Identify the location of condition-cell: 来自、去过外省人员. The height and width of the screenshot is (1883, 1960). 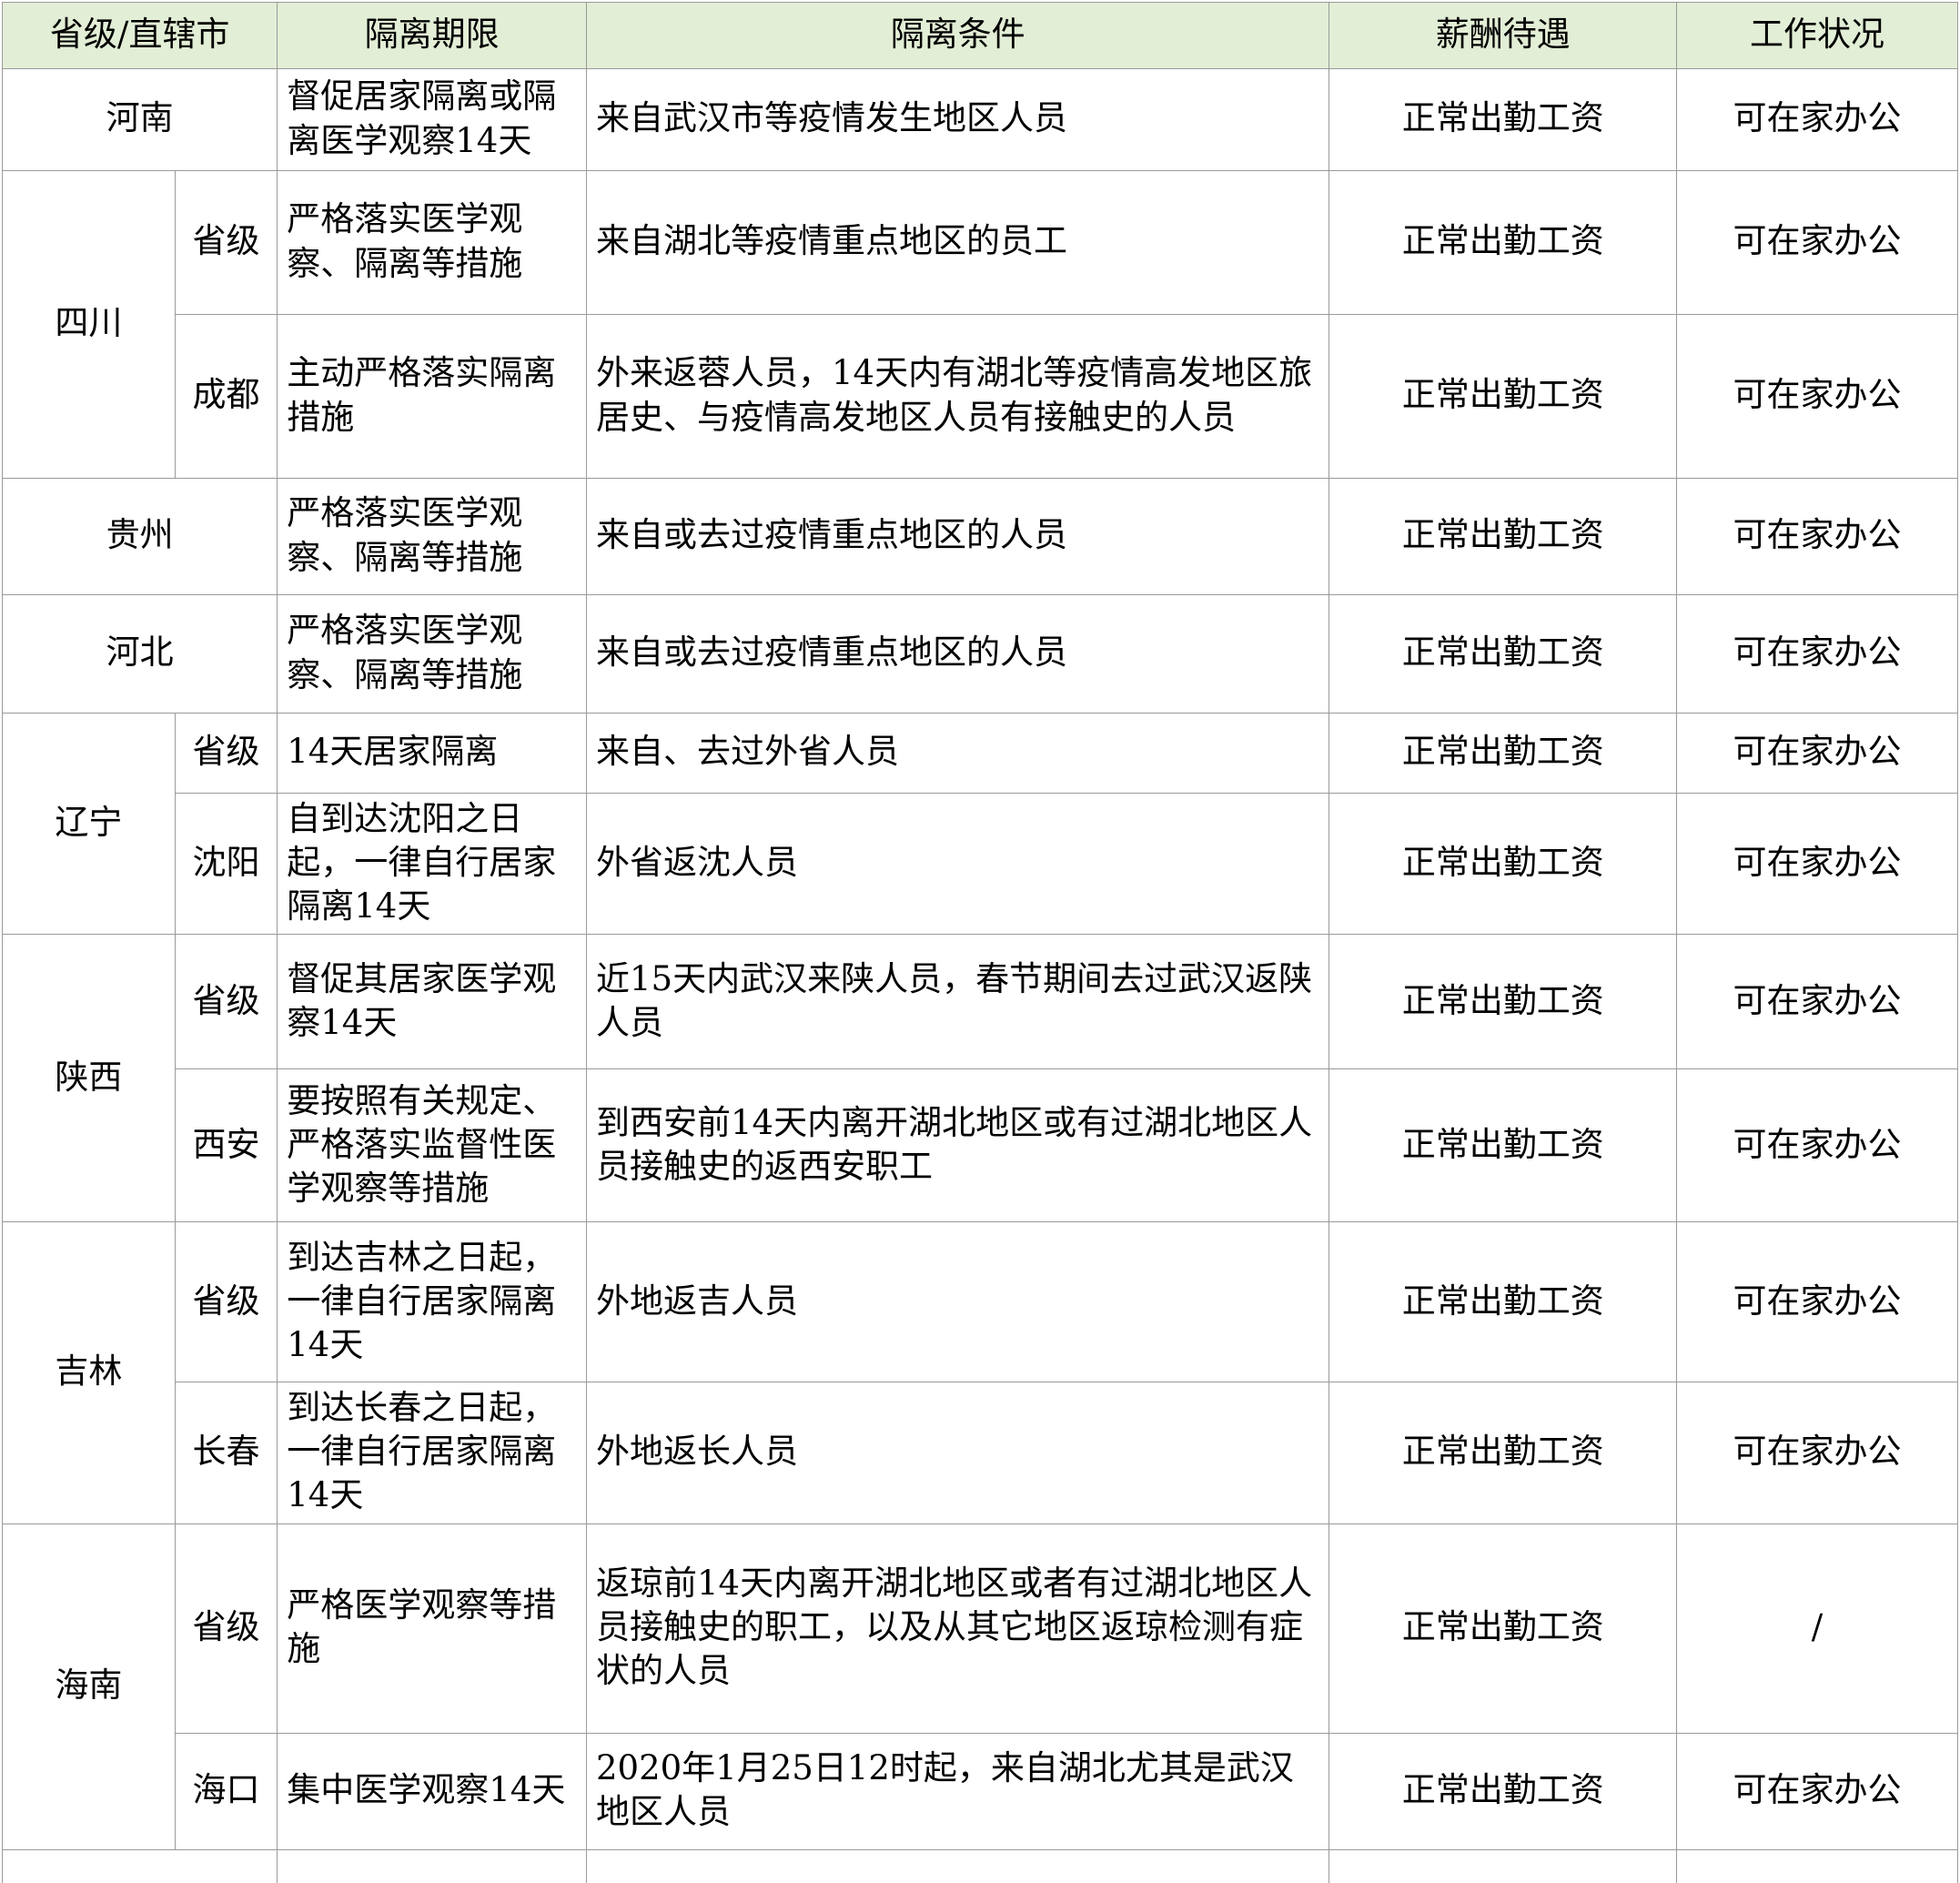
(958, 753).